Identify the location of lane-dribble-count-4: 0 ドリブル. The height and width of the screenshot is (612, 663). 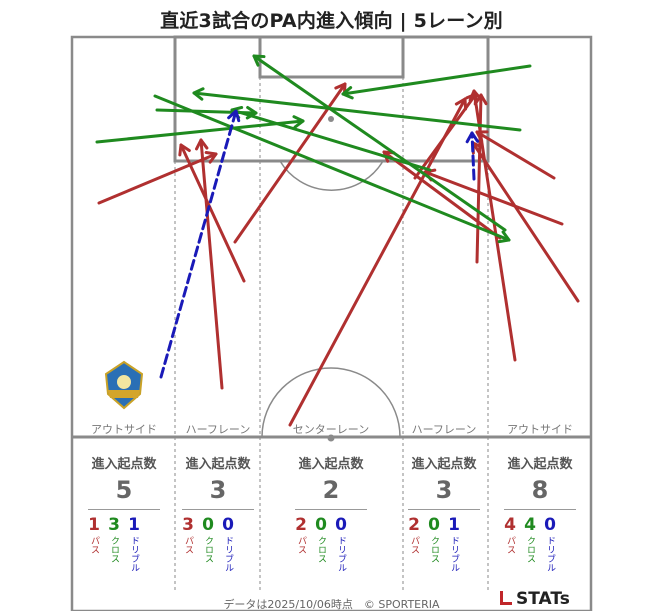
(550, 543).